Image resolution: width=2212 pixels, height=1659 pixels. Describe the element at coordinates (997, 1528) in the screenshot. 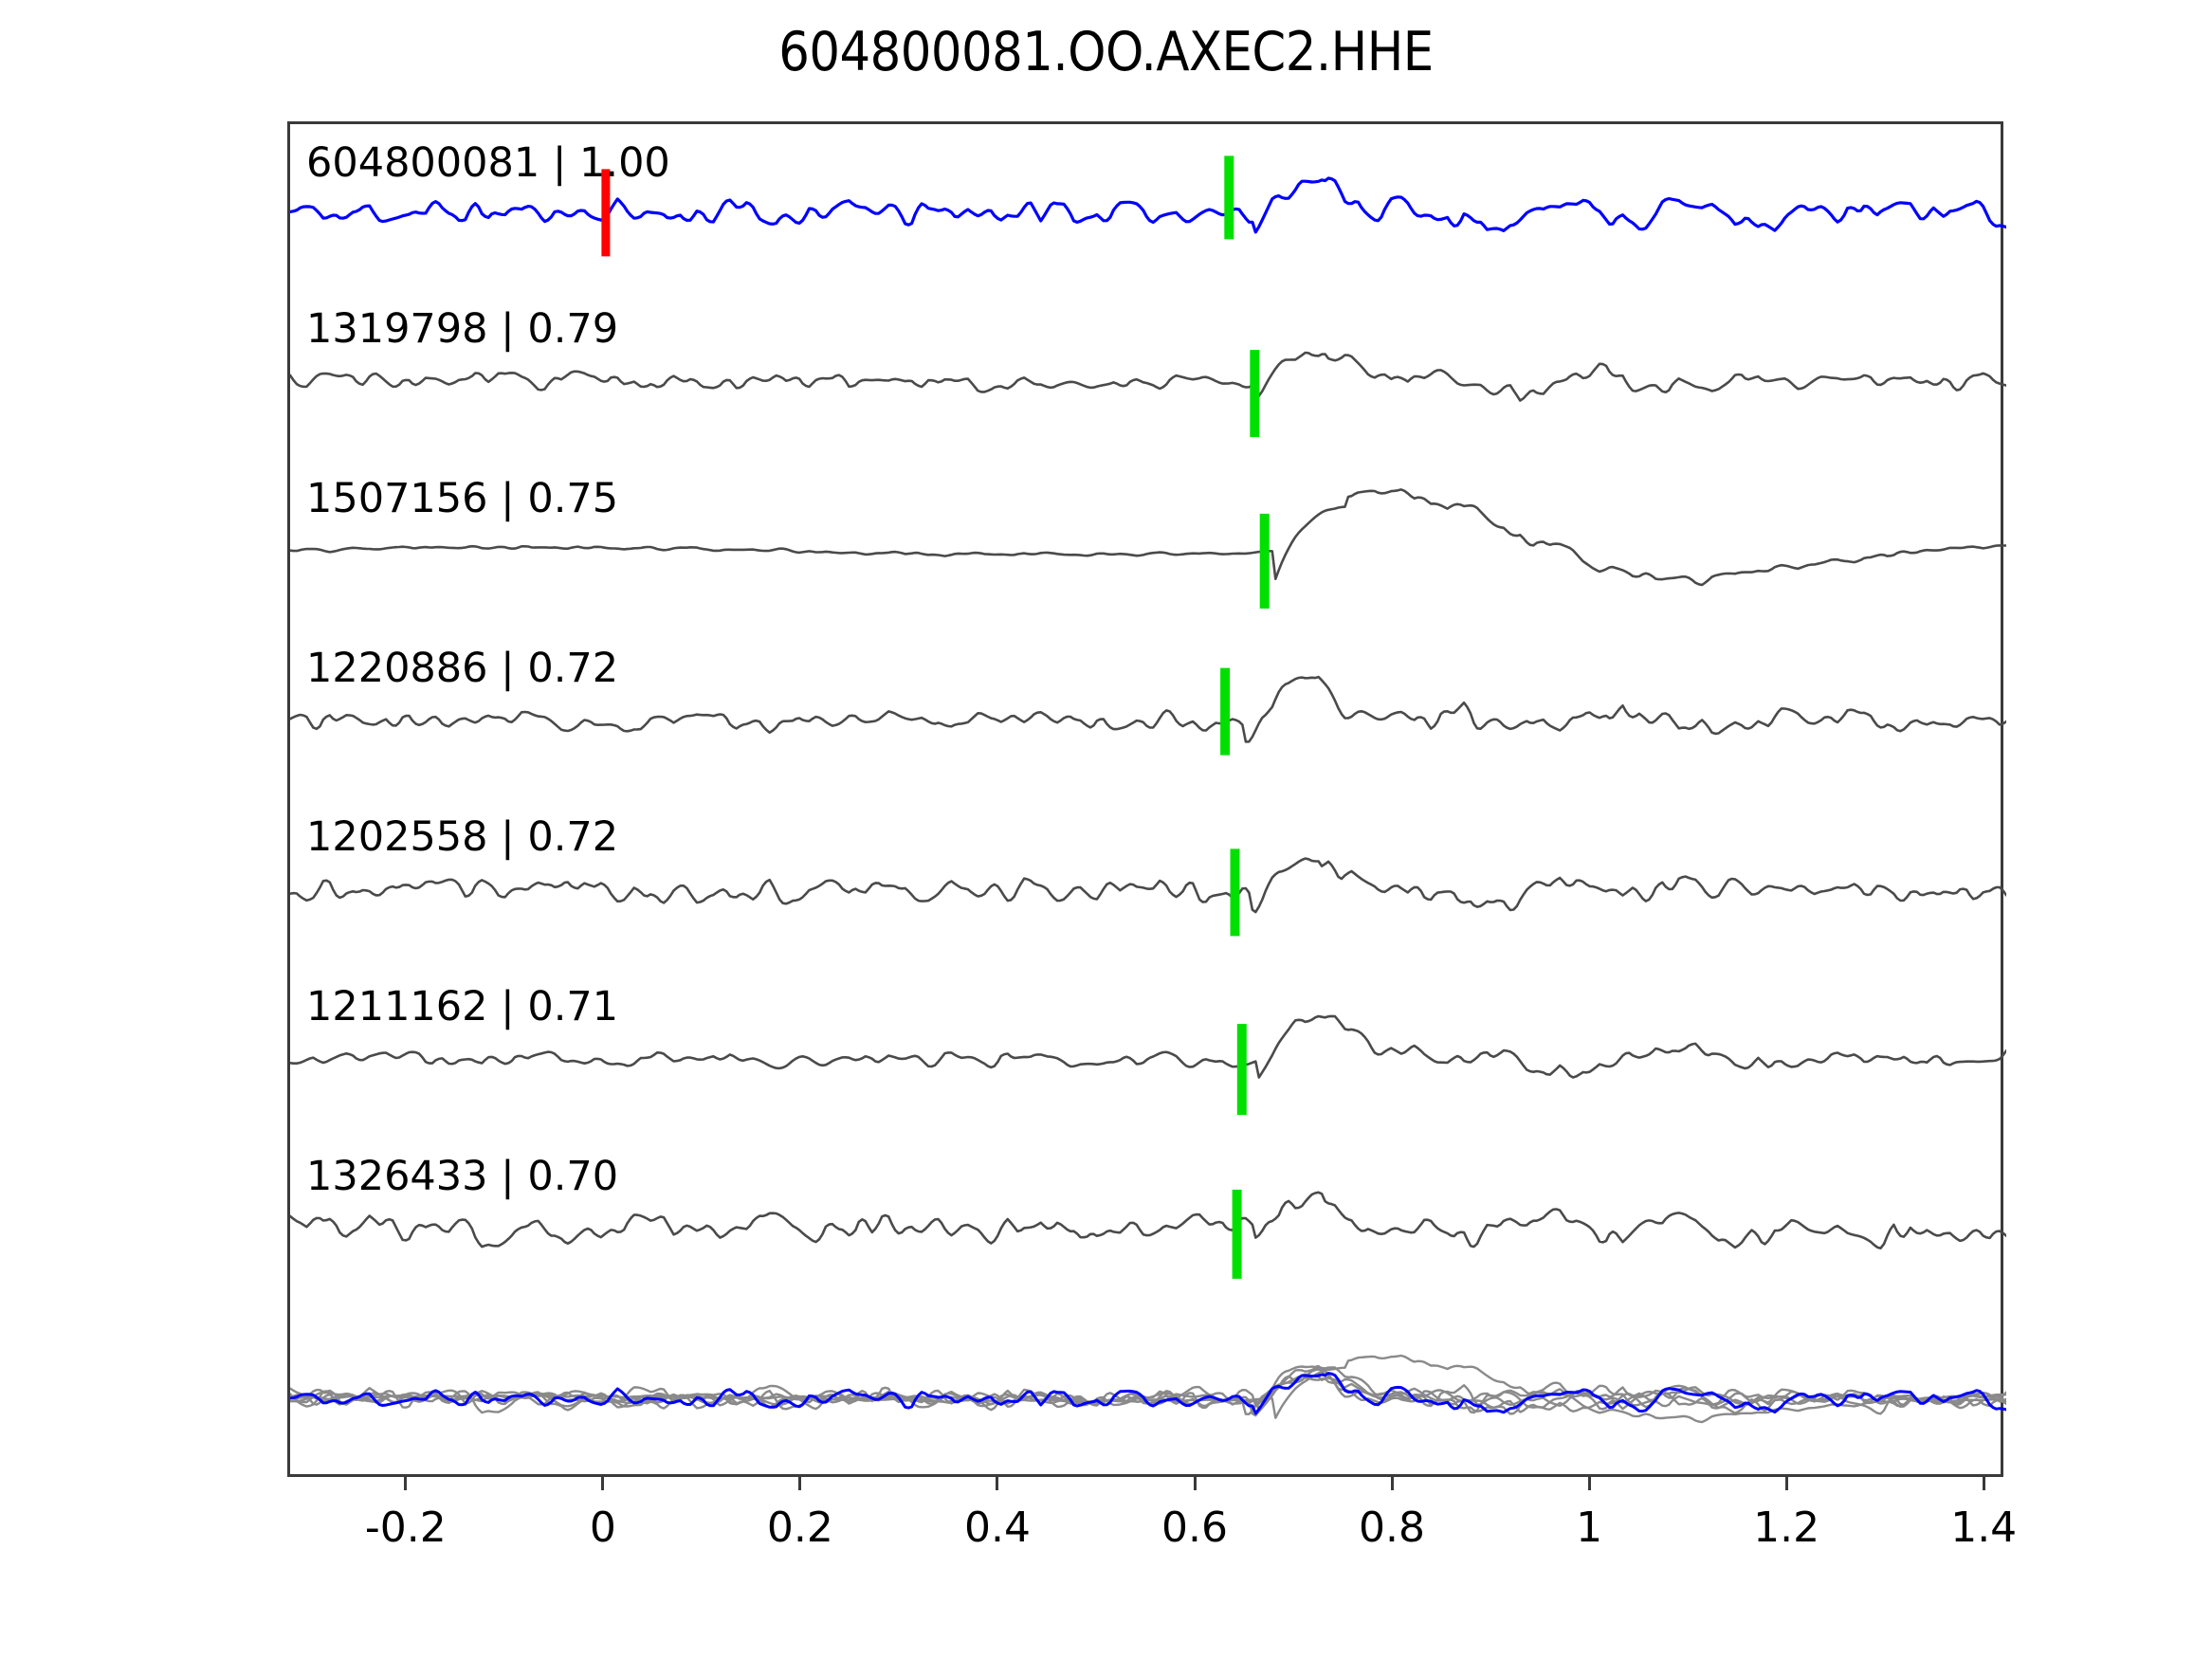

I see `x-tick-label: 0.4` at that location.